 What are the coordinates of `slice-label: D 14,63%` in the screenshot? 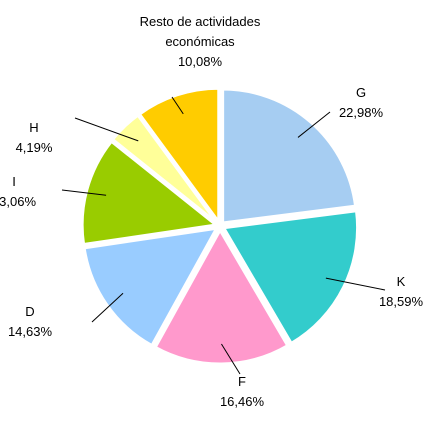 It's located at (30, 322).